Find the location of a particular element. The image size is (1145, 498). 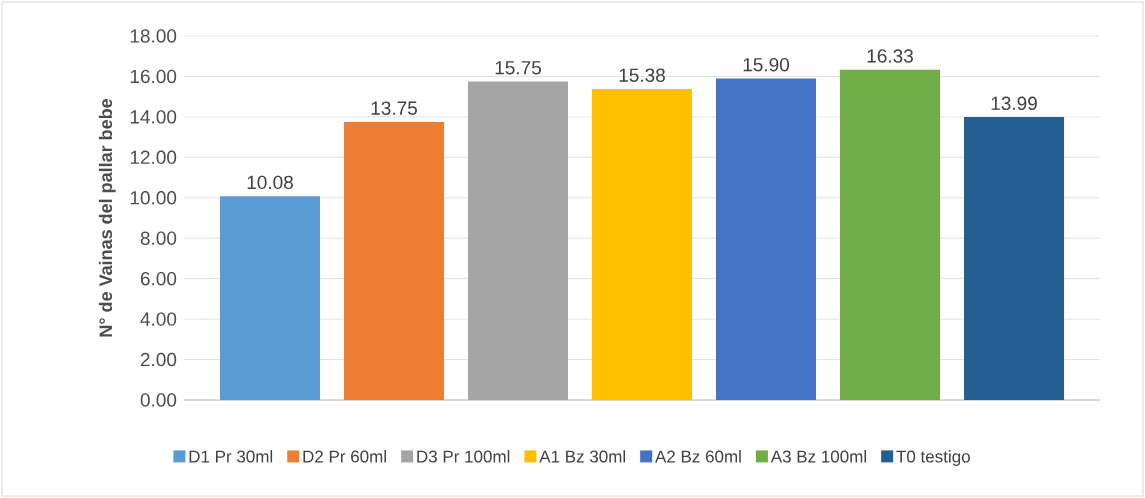

legend-label: D3 Pr 100ml is located at coordinates (463, 456).